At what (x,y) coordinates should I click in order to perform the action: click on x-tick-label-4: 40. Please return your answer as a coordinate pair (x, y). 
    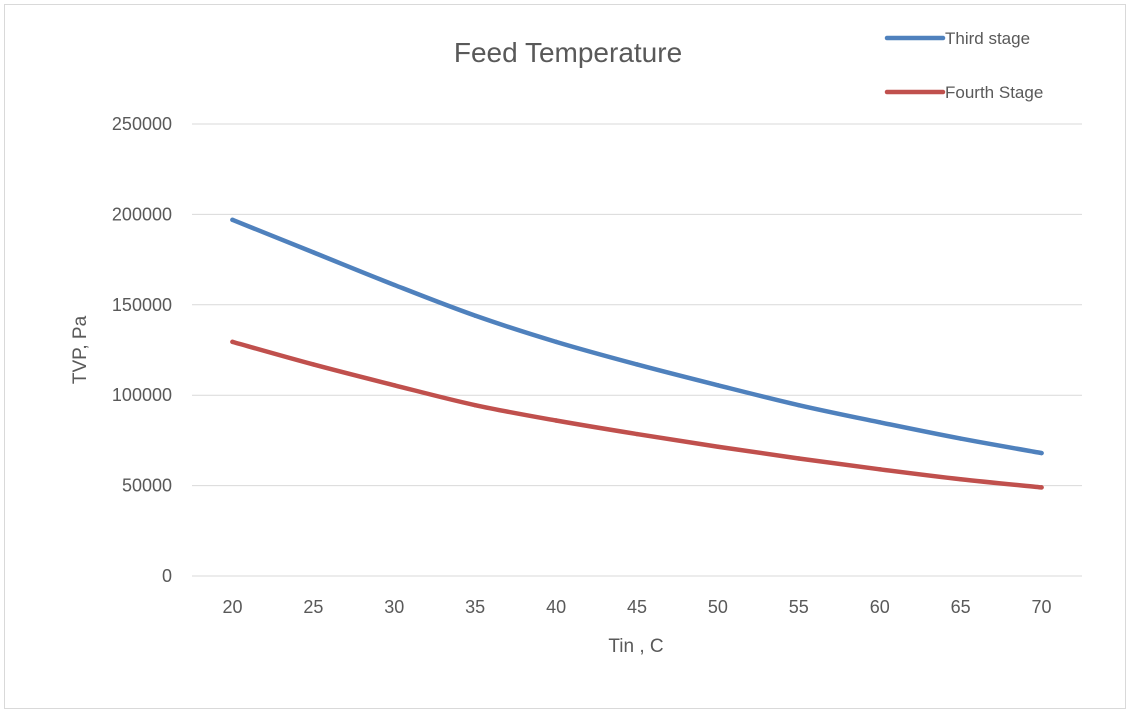
    Looking at the image, I should click on (556, 607).